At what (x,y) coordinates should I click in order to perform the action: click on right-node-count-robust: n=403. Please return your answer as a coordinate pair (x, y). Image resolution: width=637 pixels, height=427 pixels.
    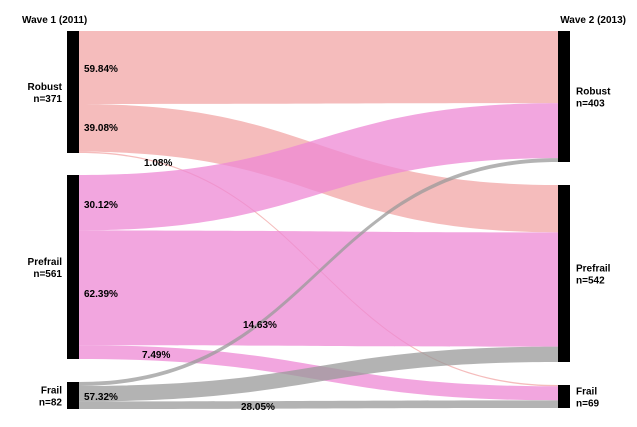
    Looking at the image, I should click on (590, 104).